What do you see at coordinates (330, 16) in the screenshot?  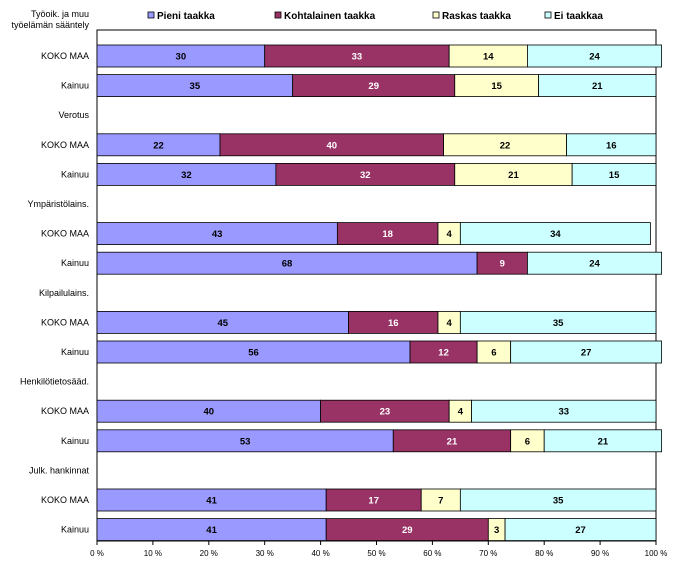 I see `legend-label-2: Kohtalainen taakka` at bounding box center [330, 16].